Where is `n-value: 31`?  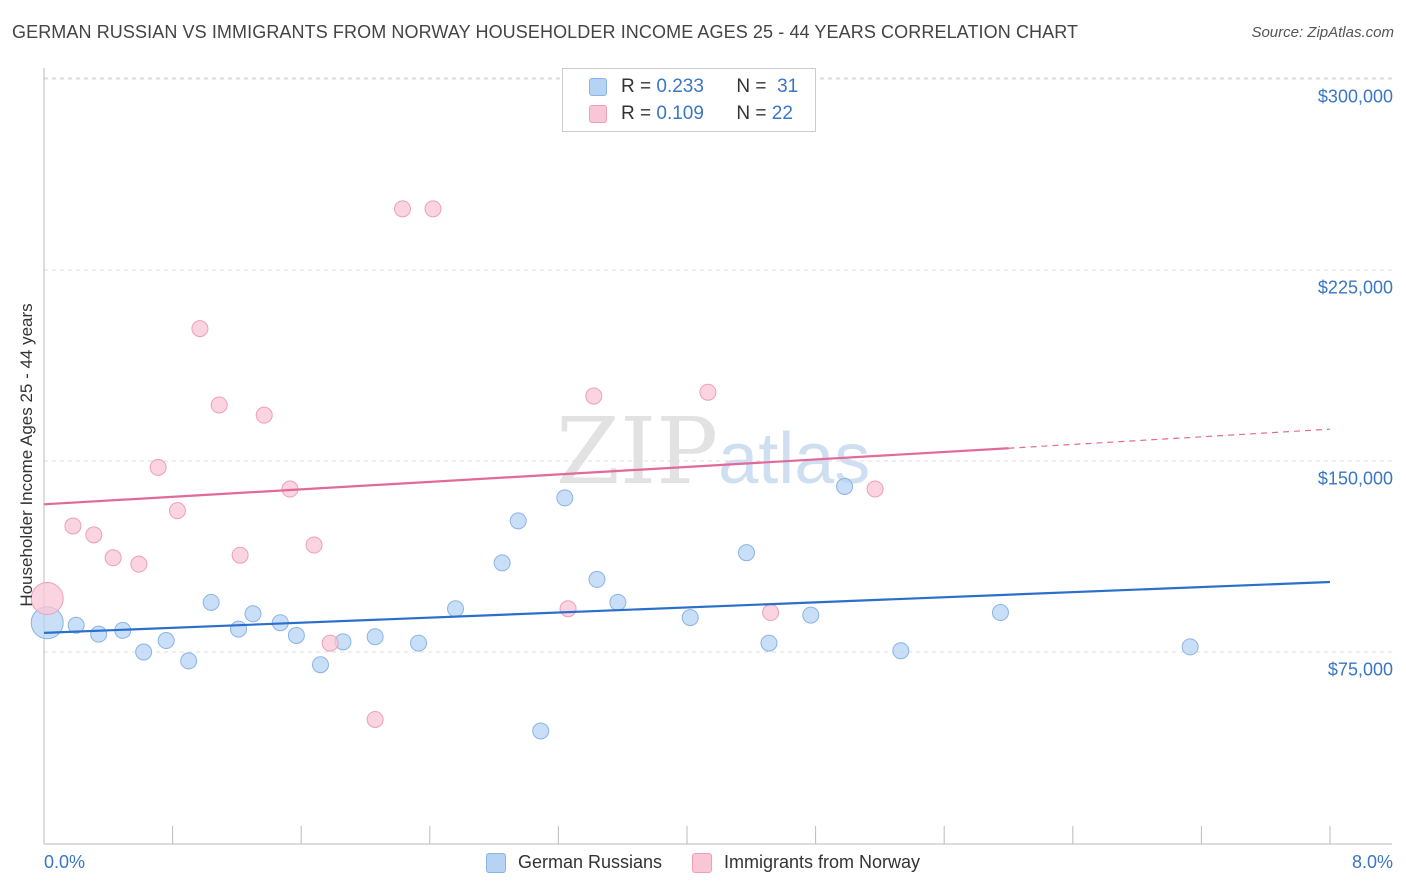 n-value: 31 is located at coordinates (788, 86).